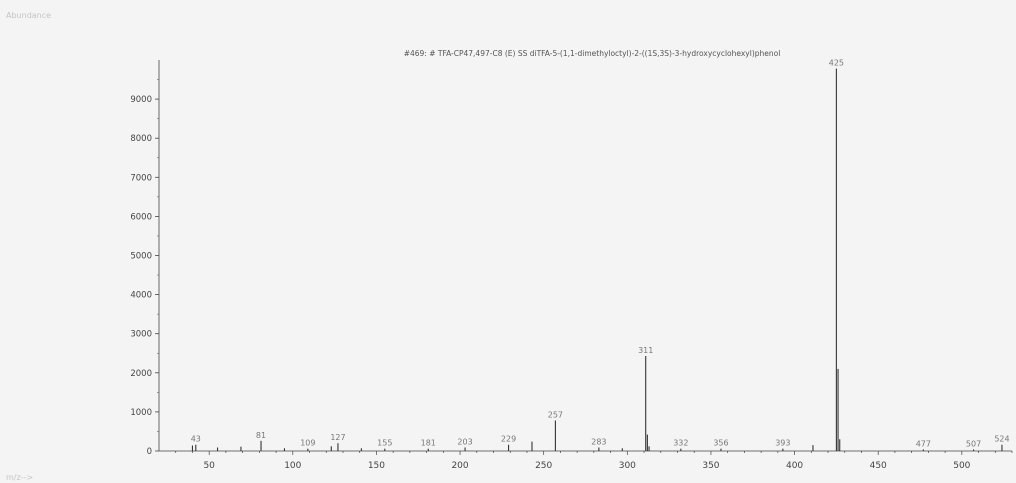 The width and height of the screenshot is (1016, 483). Describe the element at coordinates (836, 63) in the screenshot. I see `peak-label-425: 425` at that location.